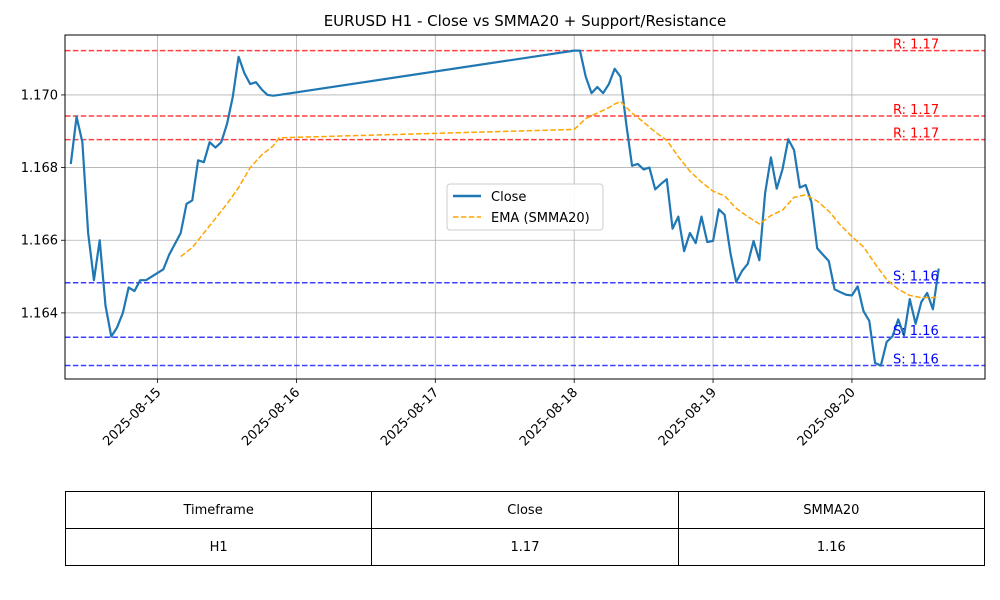 This screenshot has width=1000, height=600. I want to click on legend-box, so click(525, 207).